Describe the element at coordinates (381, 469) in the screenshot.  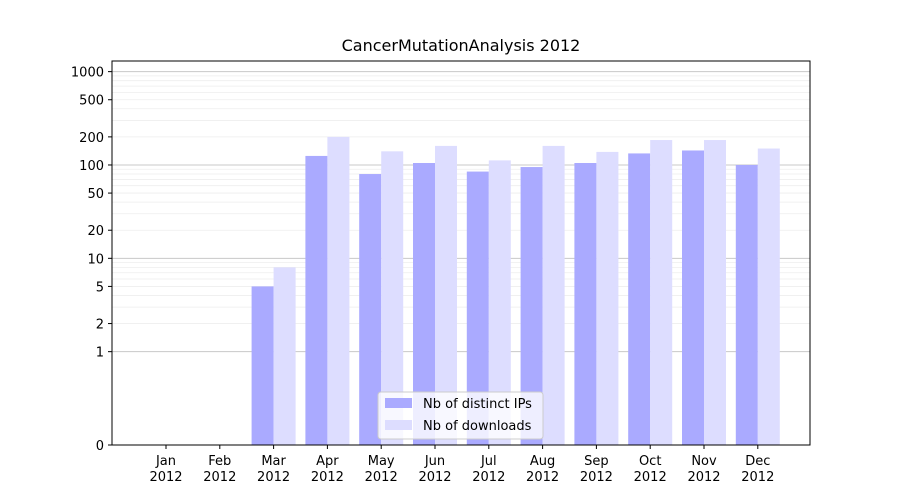
I see `x-tick-label: May 2012` at that location.